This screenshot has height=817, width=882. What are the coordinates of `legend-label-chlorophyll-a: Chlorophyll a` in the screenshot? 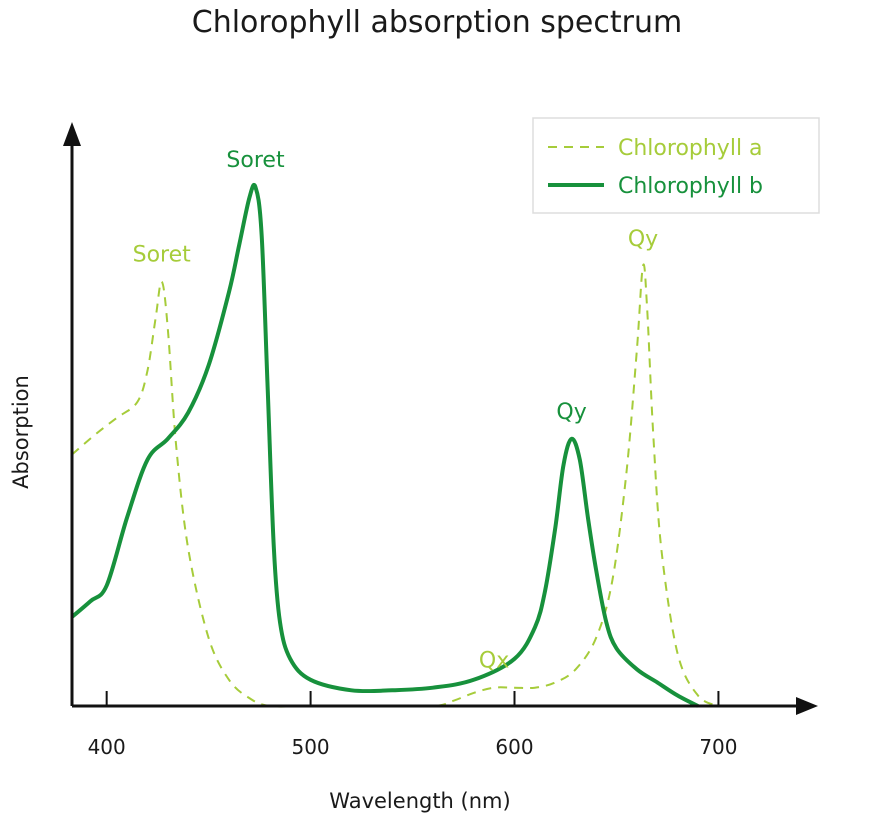 It's located at (690, 148).